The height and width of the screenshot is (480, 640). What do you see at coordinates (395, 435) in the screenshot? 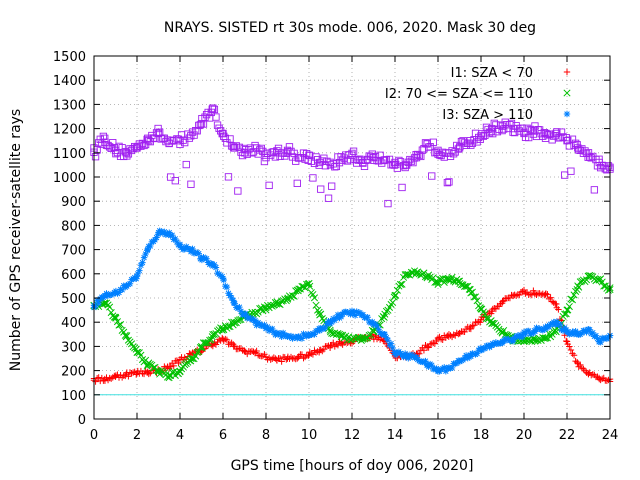
I see `x-tick-label: 14` at bounding box center [395, 435].